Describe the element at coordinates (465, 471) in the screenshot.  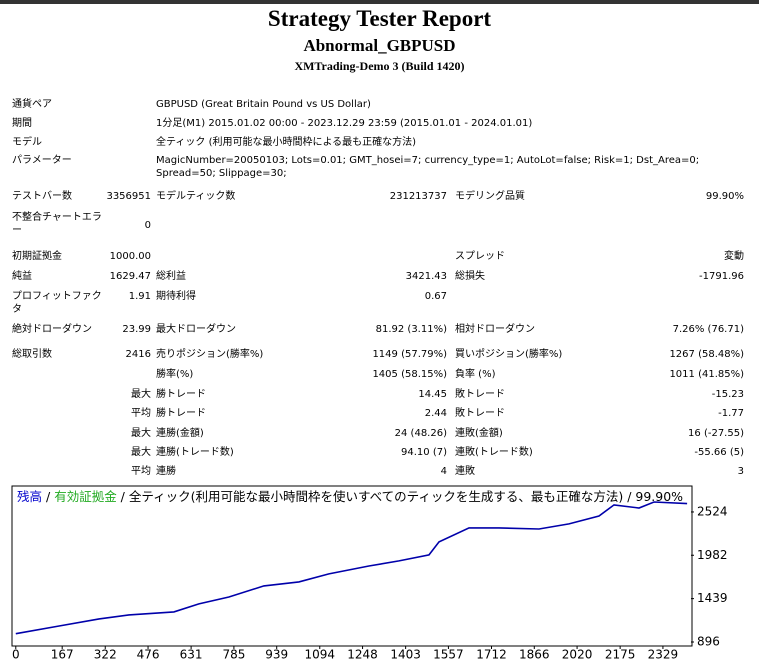
I see `table-cell: 連敗` at that location.